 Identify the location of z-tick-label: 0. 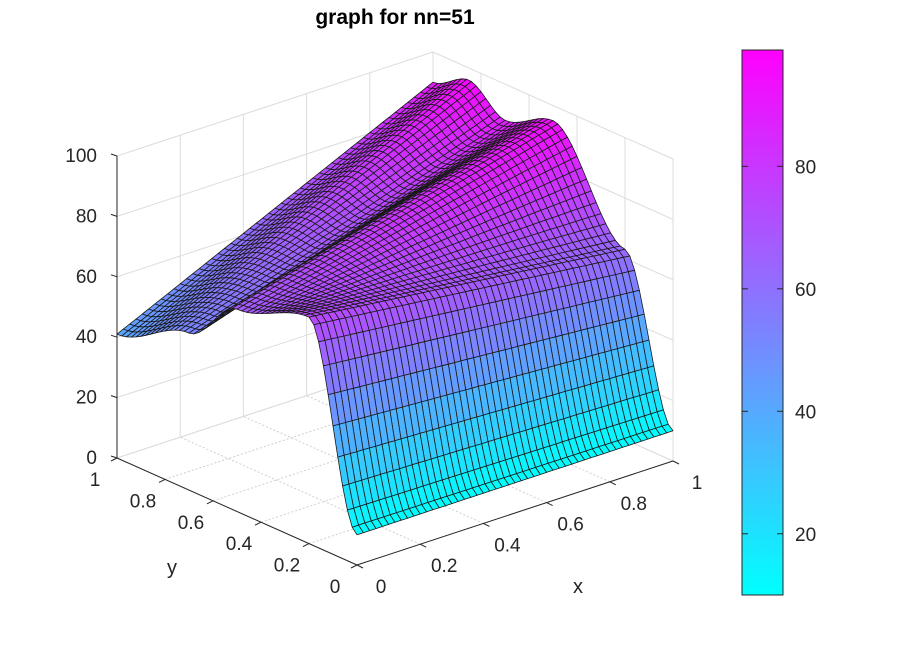
(91, 458).